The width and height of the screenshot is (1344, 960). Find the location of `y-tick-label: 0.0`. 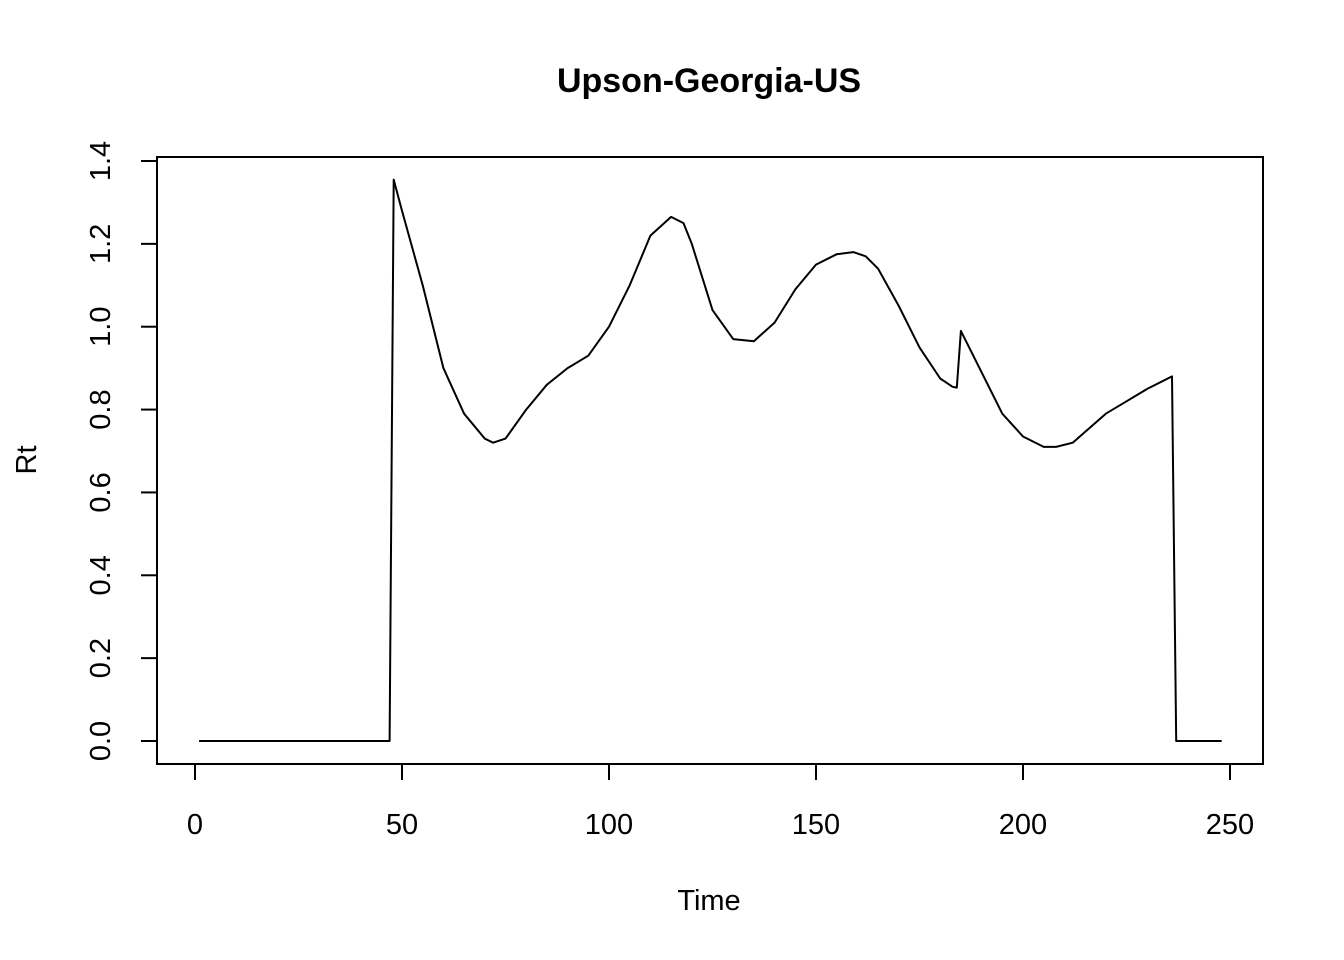

y-tick-label: 0.0 is located at coordinates (101, 741).